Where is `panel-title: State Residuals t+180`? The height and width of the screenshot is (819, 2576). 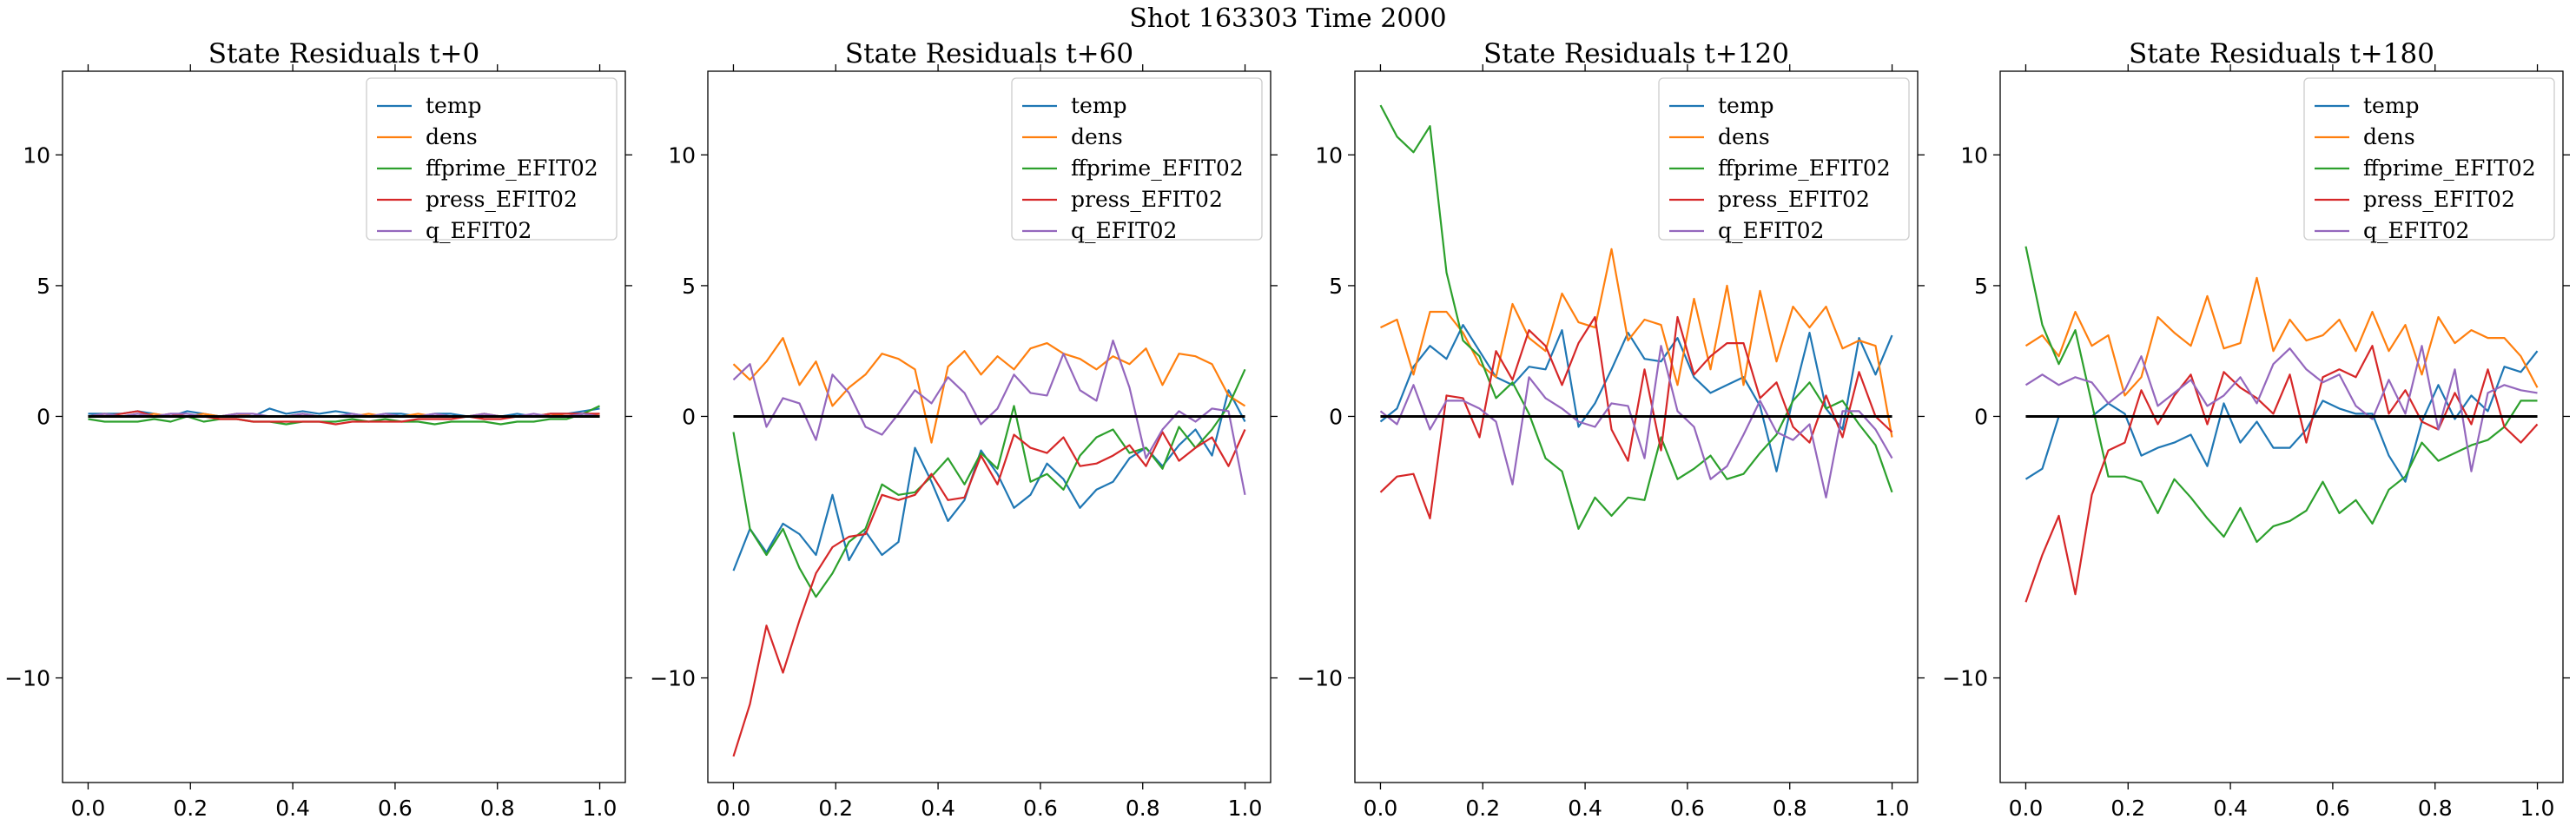 panel-title: State Residuals t+180 is located at coordinates (2281, 53).